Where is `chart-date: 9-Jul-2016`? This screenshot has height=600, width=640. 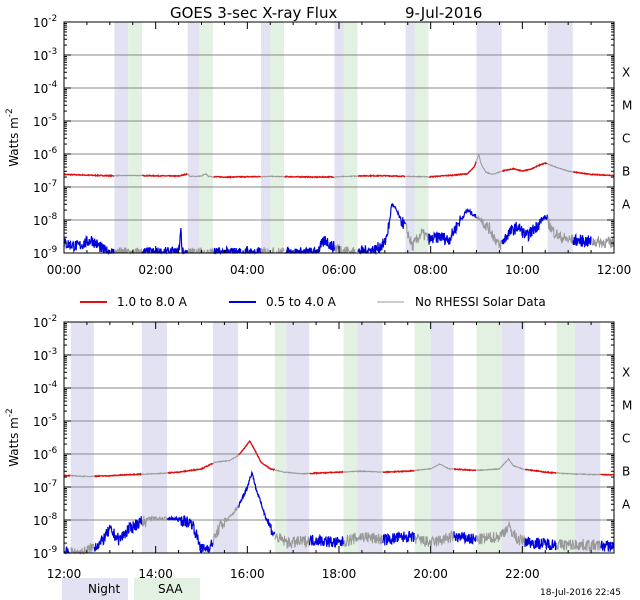 chart-date: 9-Jul-2016 is located at coordinates (443, 13).